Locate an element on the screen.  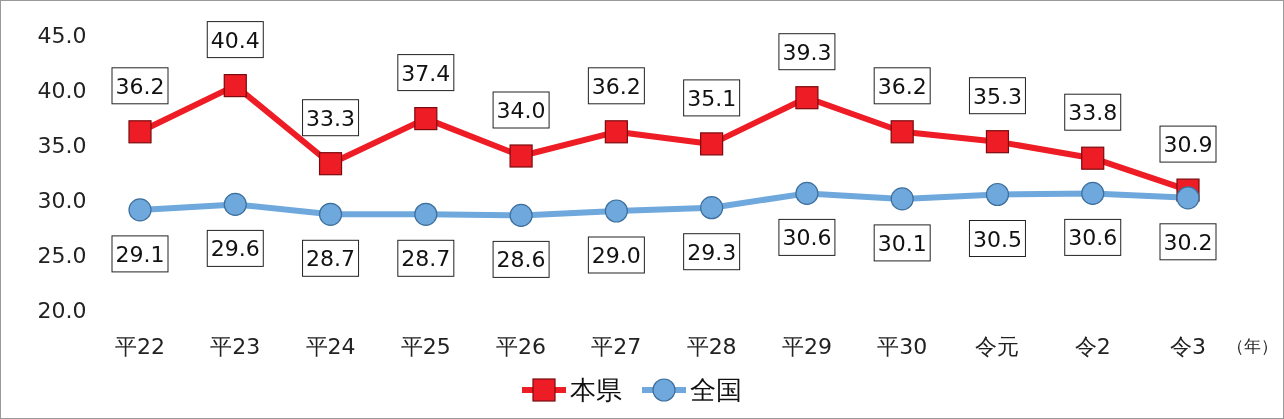
data-label: 39.3 is located at coordinates (807, 52).